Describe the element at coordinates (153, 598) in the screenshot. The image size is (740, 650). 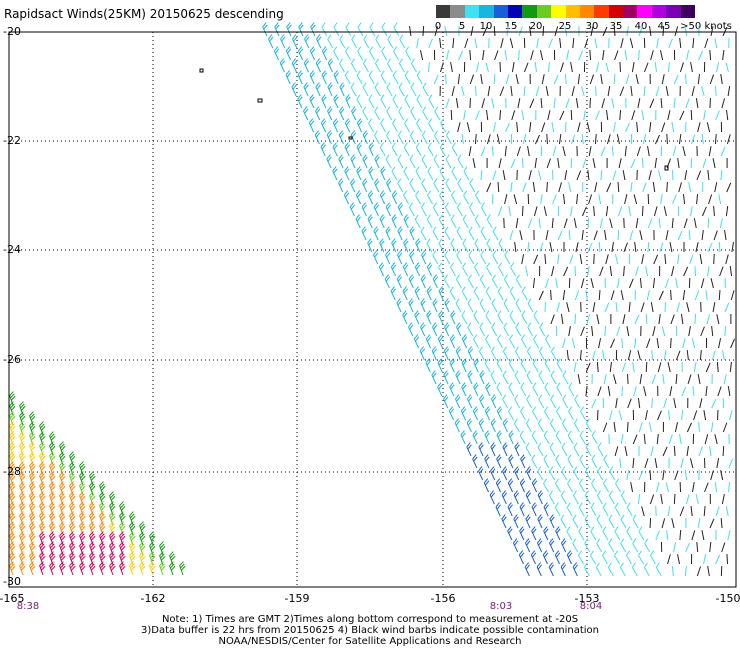
I see `longitude-label: -162` at that location.